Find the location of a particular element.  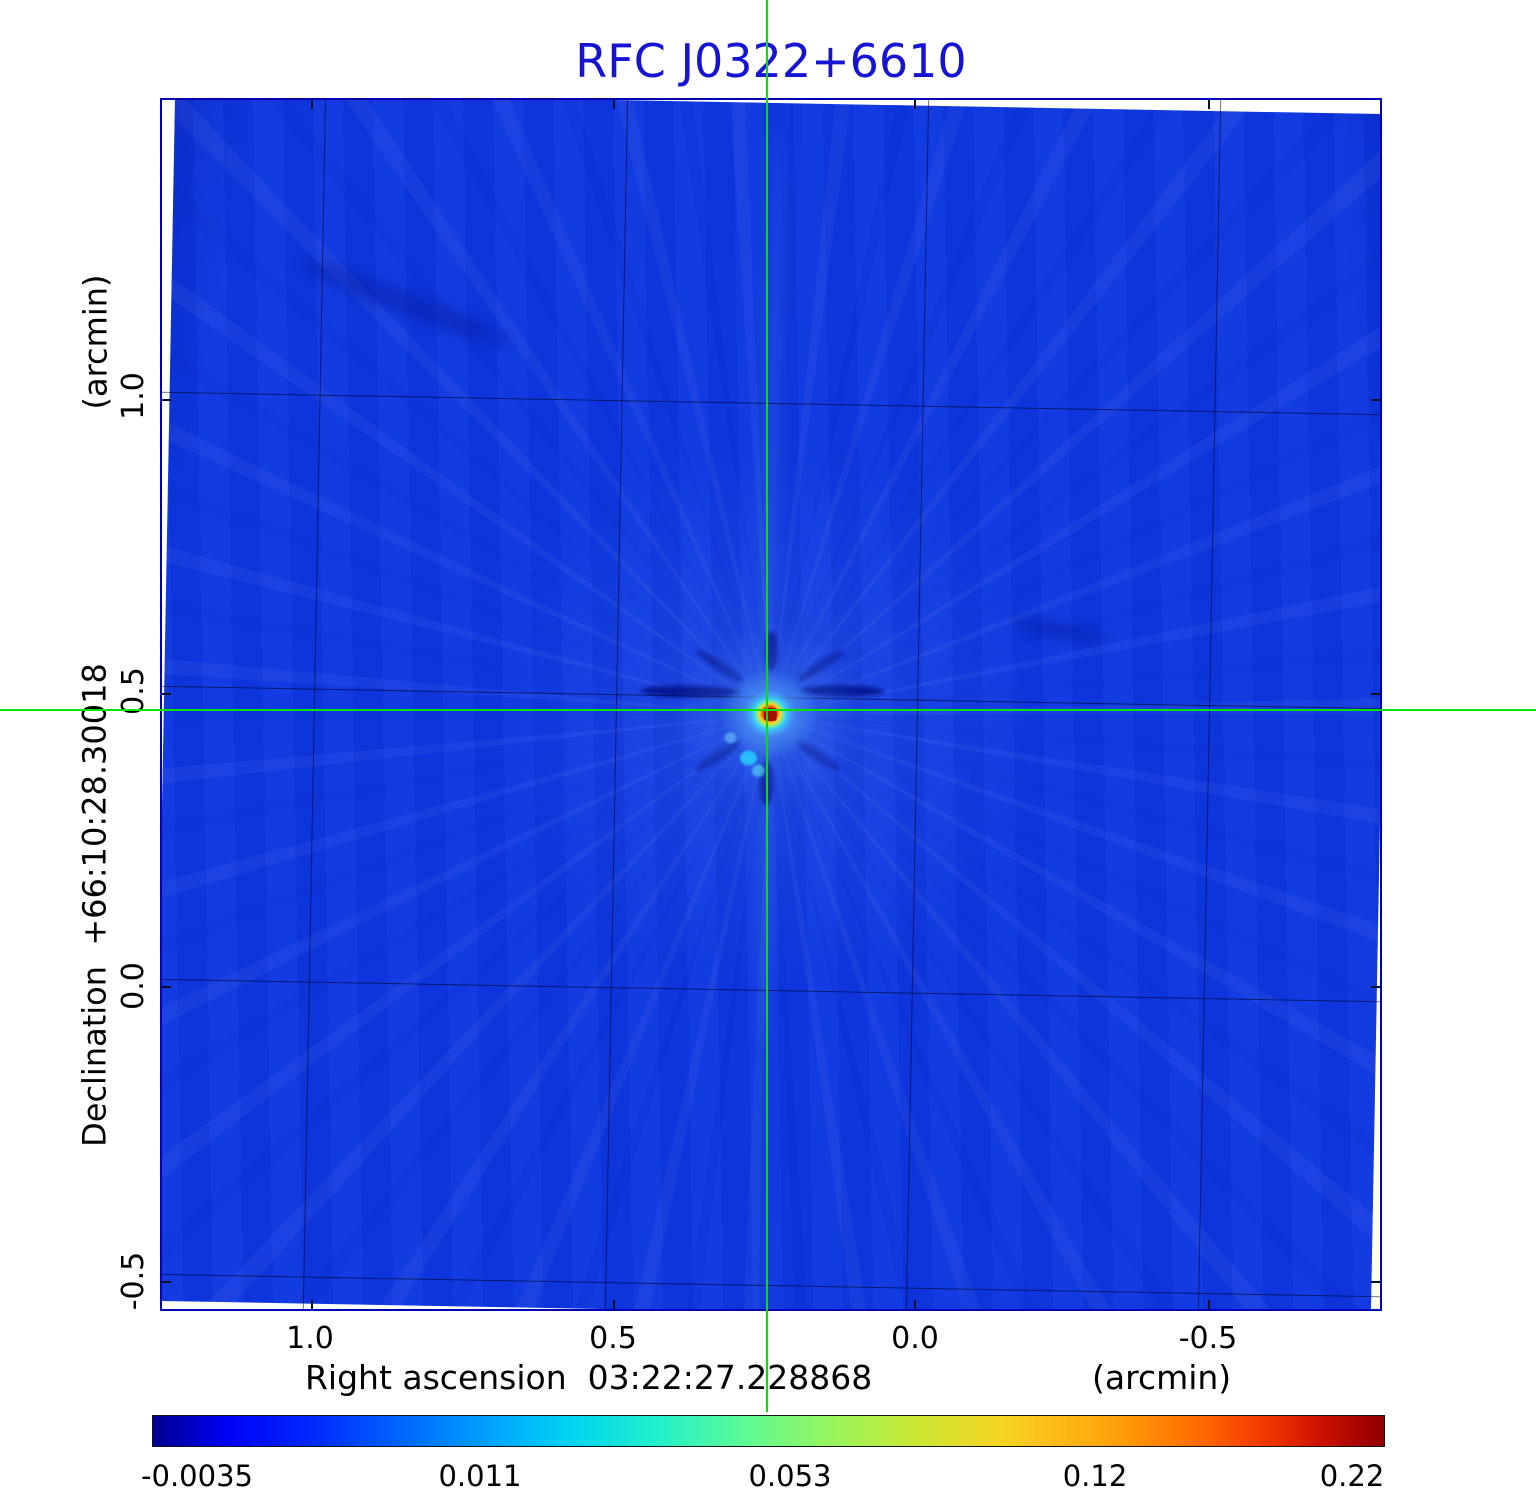

x-tick-label-3: 0.0 is located at coordinates (915, 1338).